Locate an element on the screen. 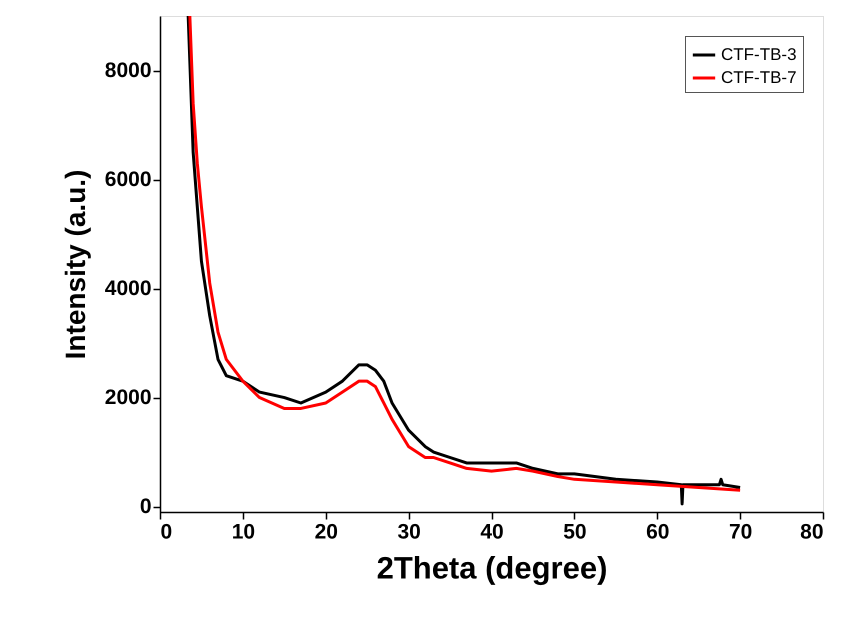 The image size is (847, 622). x-tick-label: 10 is located at coordinates (244, 532).